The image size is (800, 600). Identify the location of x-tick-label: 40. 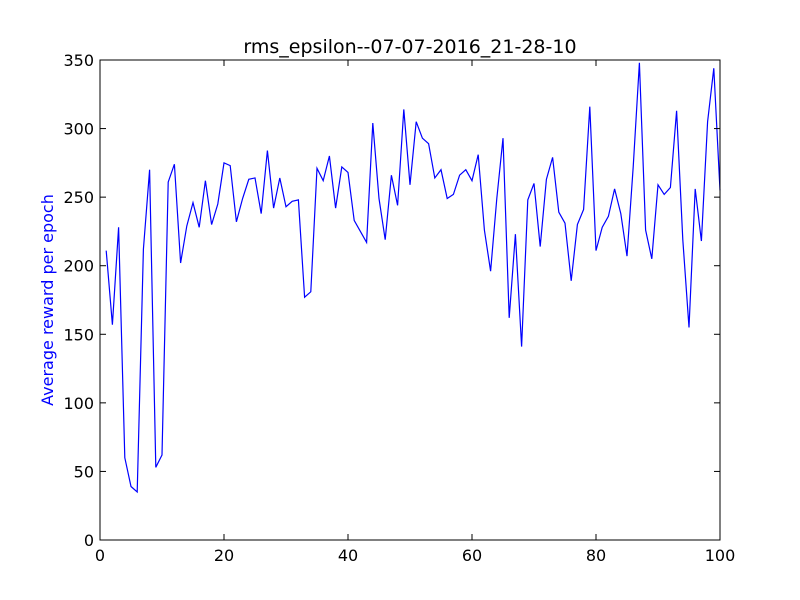
(348, 555).